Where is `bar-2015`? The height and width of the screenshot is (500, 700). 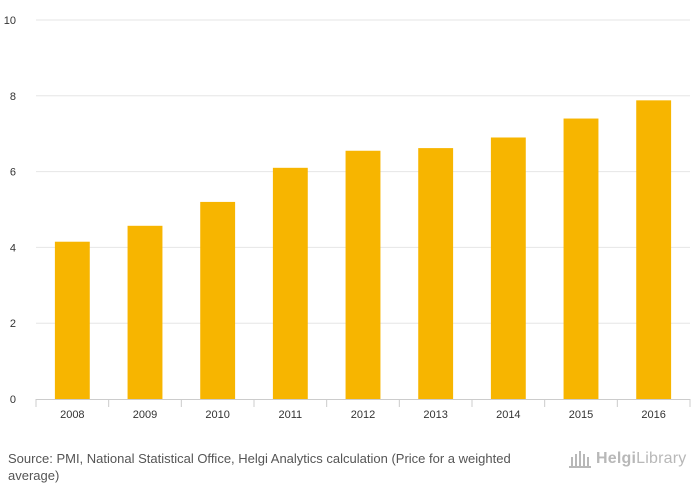 bar-2015 is located at coordinates (581, 258).